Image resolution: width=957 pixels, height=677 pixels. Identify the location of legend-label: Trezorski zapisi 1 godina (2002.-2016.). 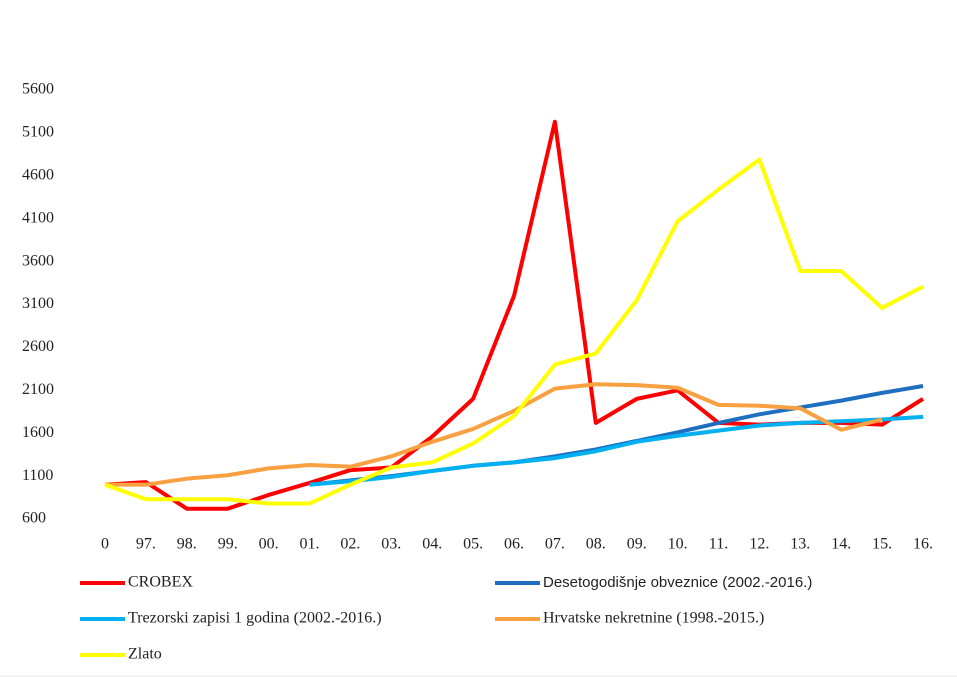
(255, 618).